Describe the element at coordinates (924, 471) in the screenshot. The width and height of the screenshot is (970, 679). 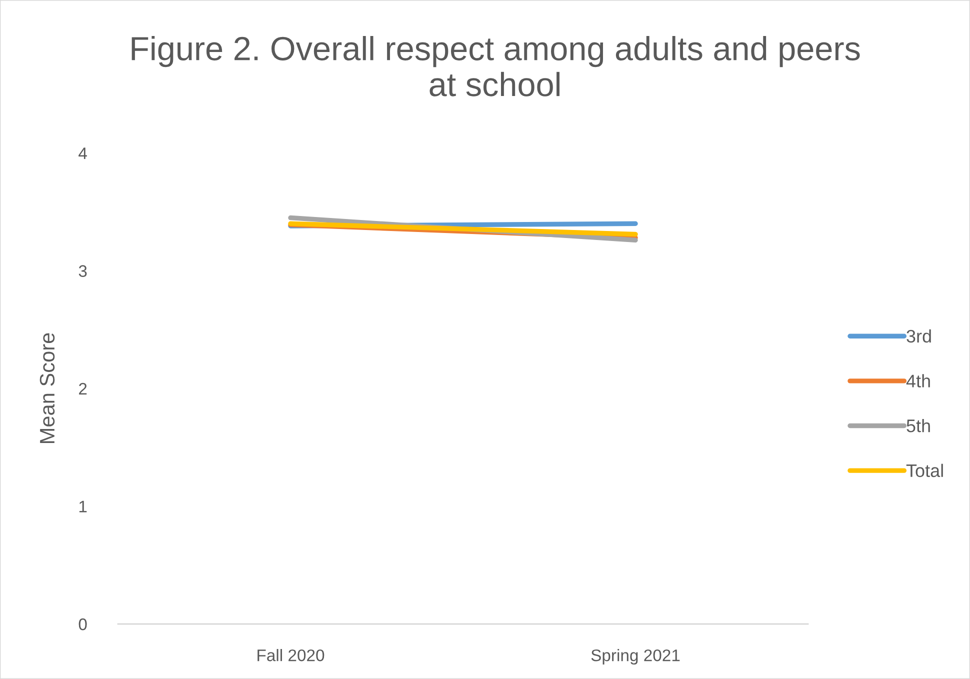
I see `legend-label: Total` at that location.